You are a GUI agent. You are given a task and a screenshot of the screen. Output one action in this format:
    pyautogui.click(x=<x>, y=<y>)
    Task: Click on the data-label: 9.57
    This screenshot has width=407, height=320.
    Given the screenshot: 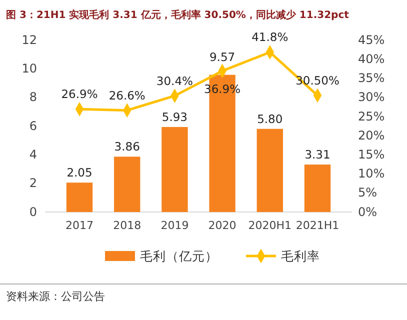 What is the action you would take?
    pyautogui.click(x=222, y=57)
    